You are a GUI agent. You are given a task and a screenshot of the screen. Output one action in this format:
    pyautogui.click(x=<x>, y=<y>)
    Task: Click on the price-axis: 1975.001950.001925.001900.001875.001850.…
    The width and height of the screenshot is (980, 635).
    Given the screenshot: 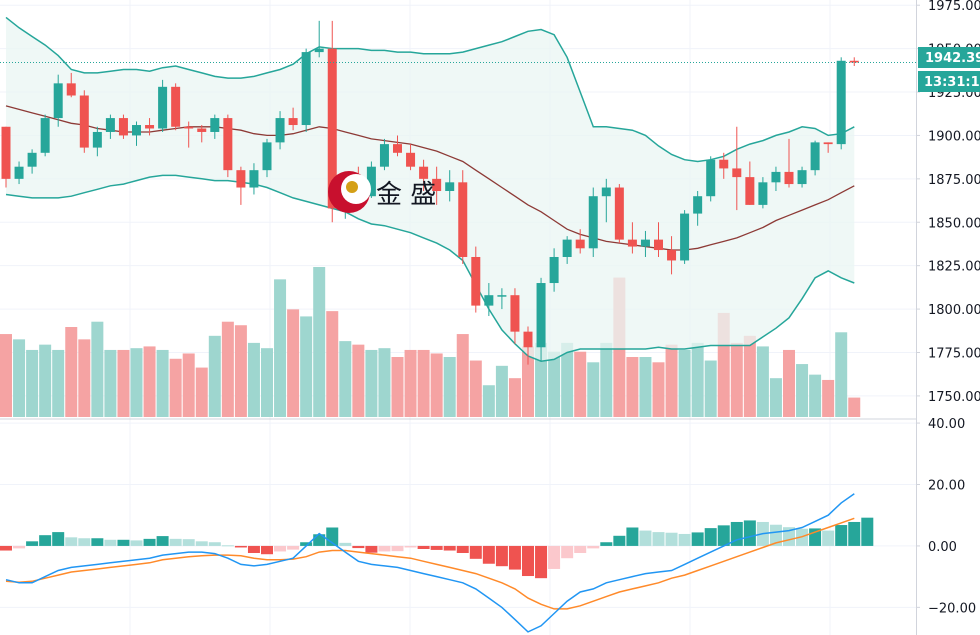 What is the action you would take?
    pyautogui.click(x=948, y=317)
    